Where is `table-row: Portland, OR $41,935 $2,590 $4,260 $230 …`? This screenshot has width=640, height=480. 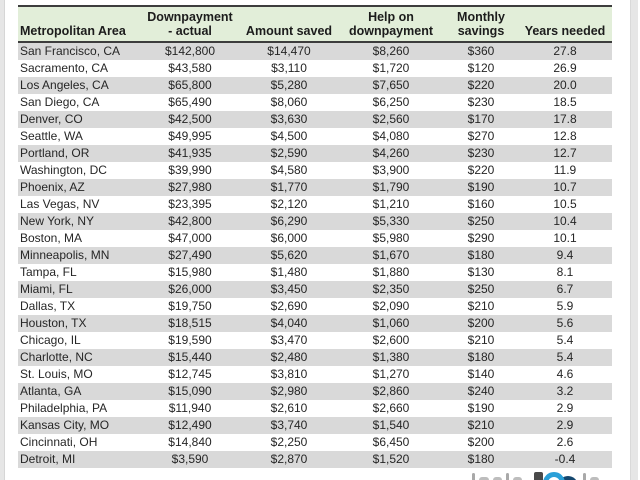
table-row: Portland, OR $41,935 $2,590 $4,260 $230 … is located at coordinates (315, 153).